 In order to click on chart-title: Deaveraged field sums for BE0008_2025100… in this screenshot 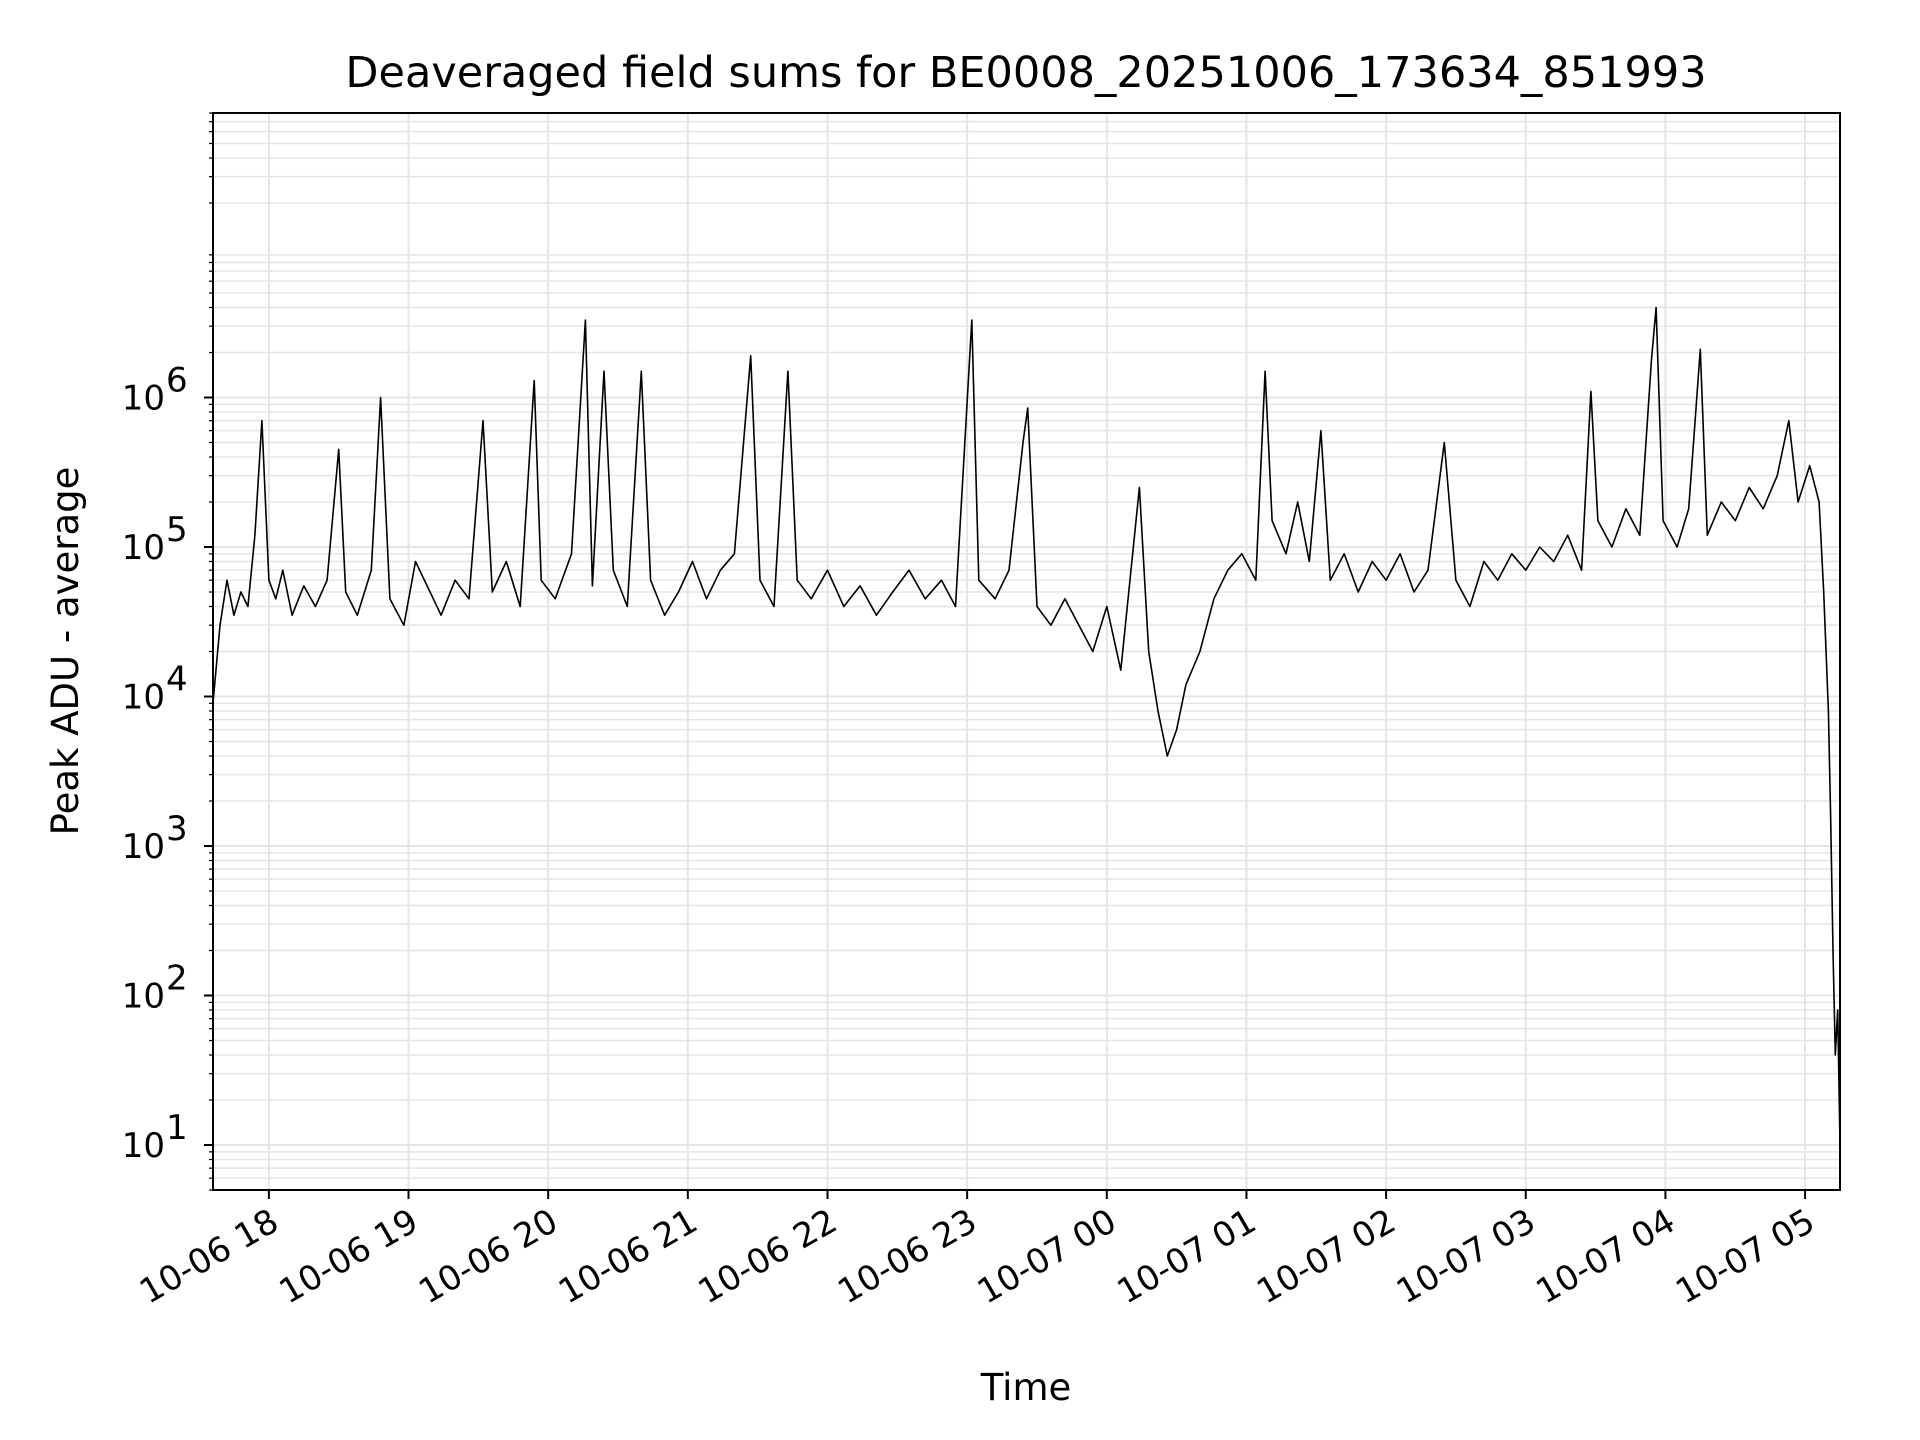, I will do `click(1025, 73)`.